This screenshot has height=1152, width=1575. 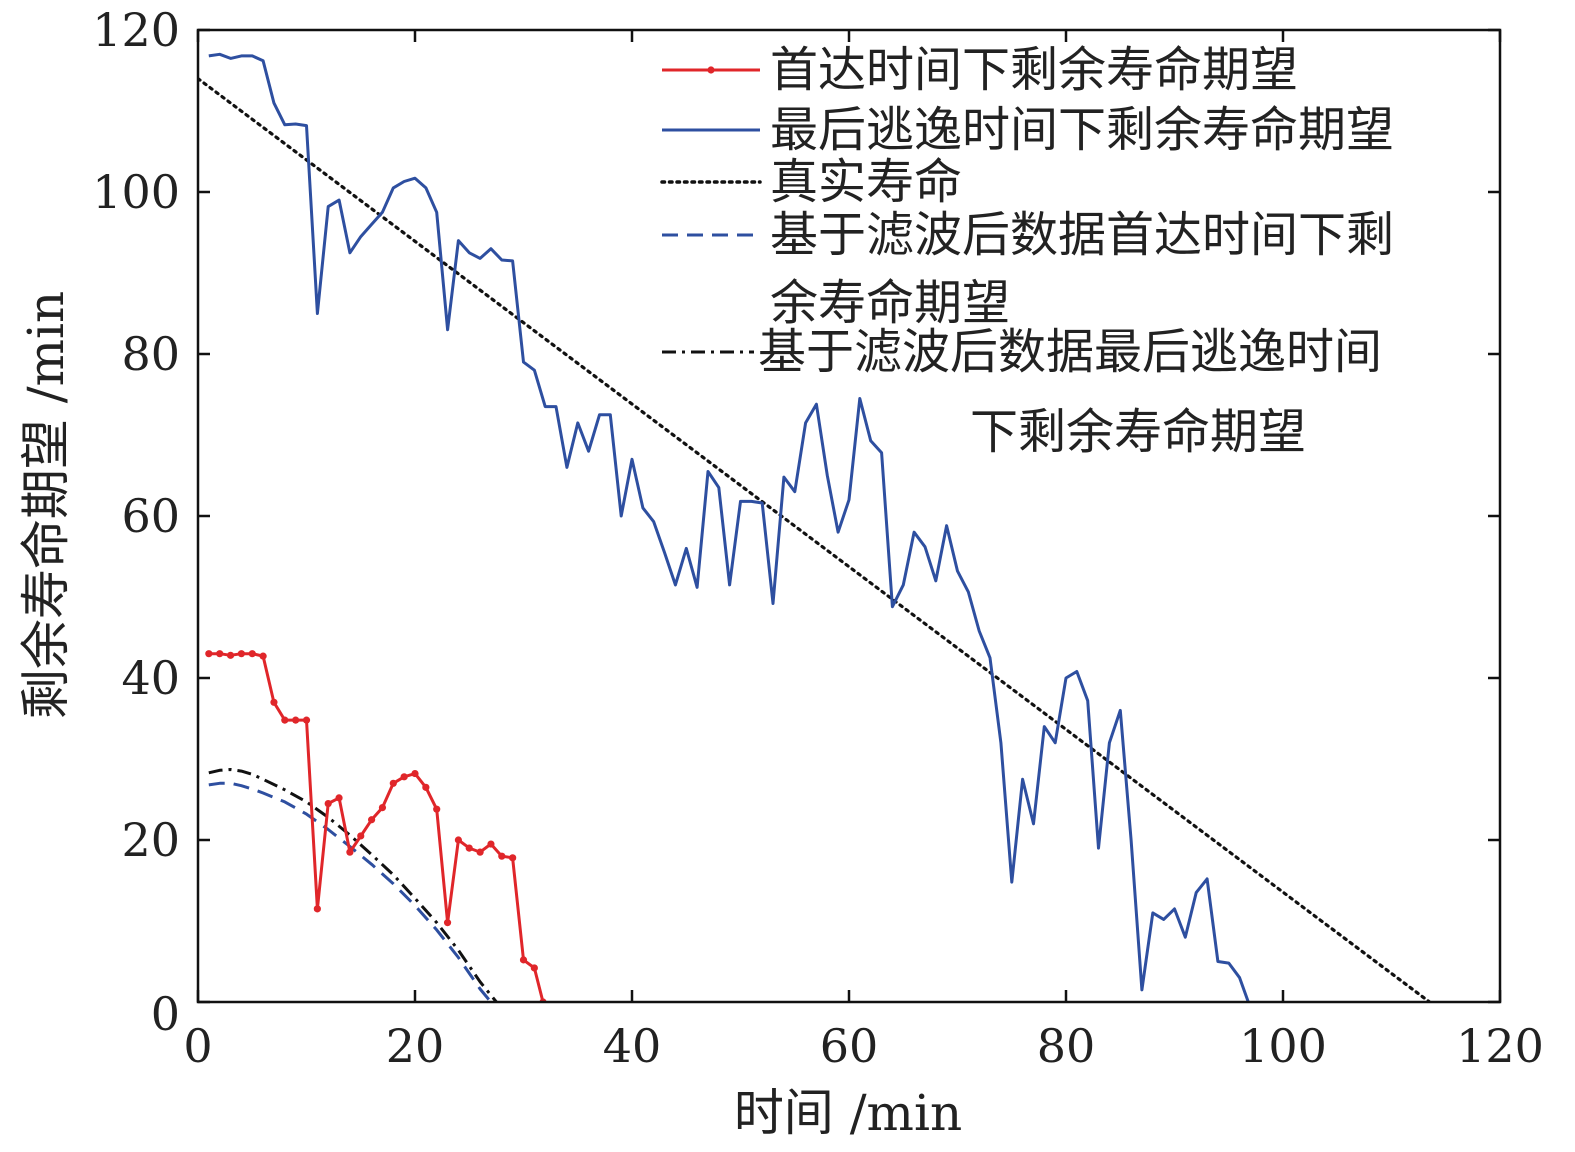 I want to click on legend-label: 最后逃逸时间下剩余寿命期望, so click(x=1082, y=130).